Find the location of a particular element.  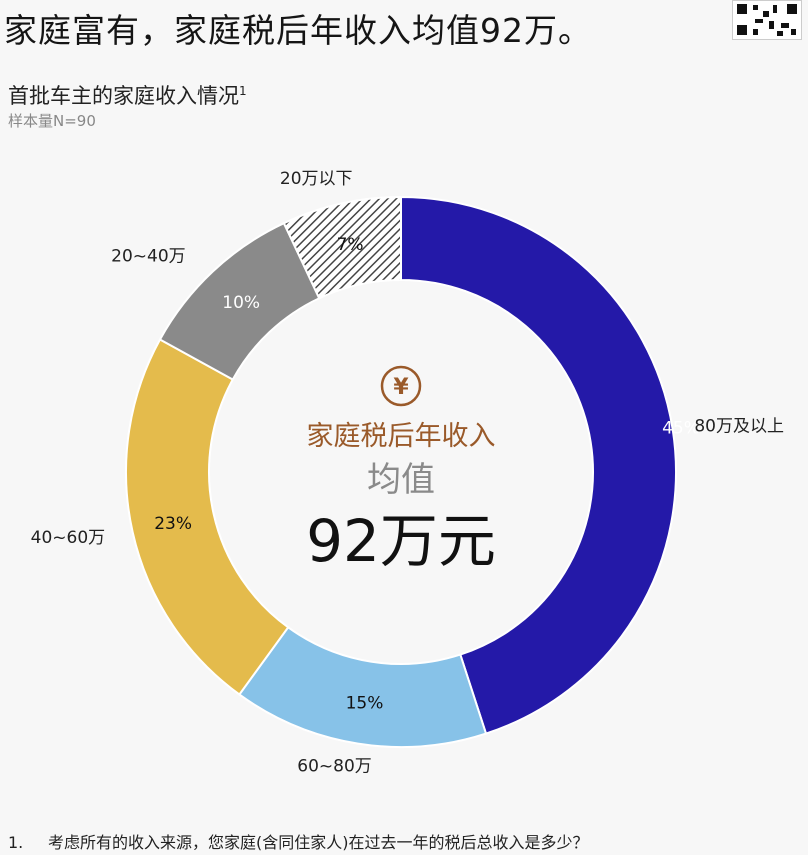

headline: 家庭富有，家庭税后年收入均值92万。 is located at coordinates (298, 30).